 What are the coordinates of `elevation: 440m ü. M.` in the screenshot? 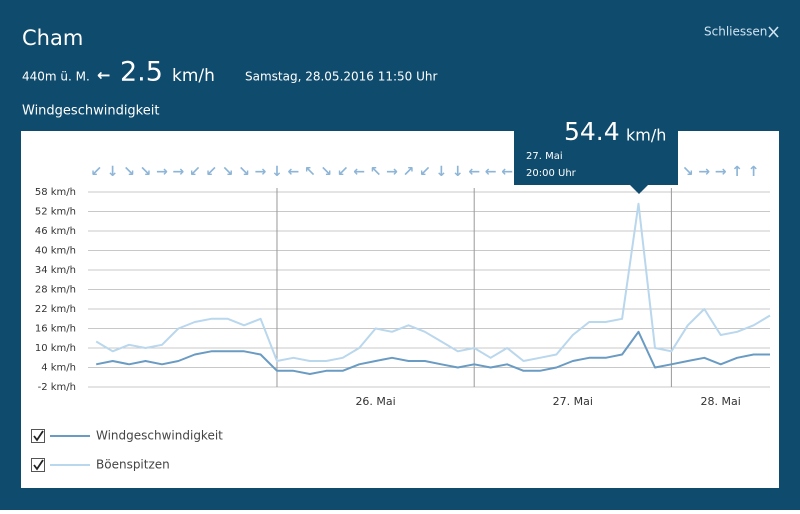 It's located at (56, 77).